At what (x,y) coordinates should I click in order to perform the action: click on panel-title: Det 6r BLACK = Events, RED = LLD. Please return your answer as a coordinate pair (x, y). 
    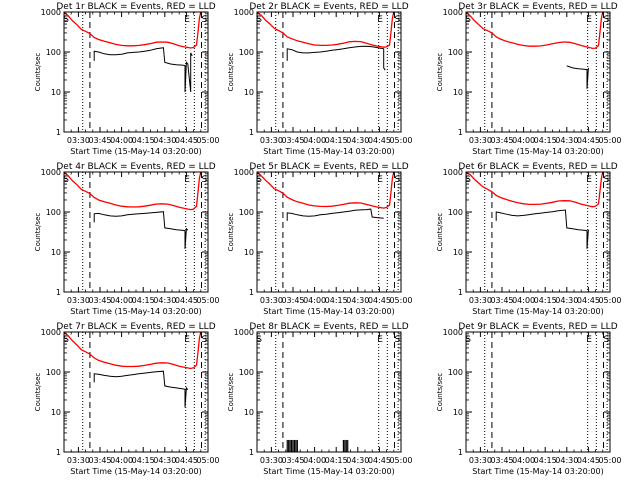
    Looking at the image, I should click on (537, 167).